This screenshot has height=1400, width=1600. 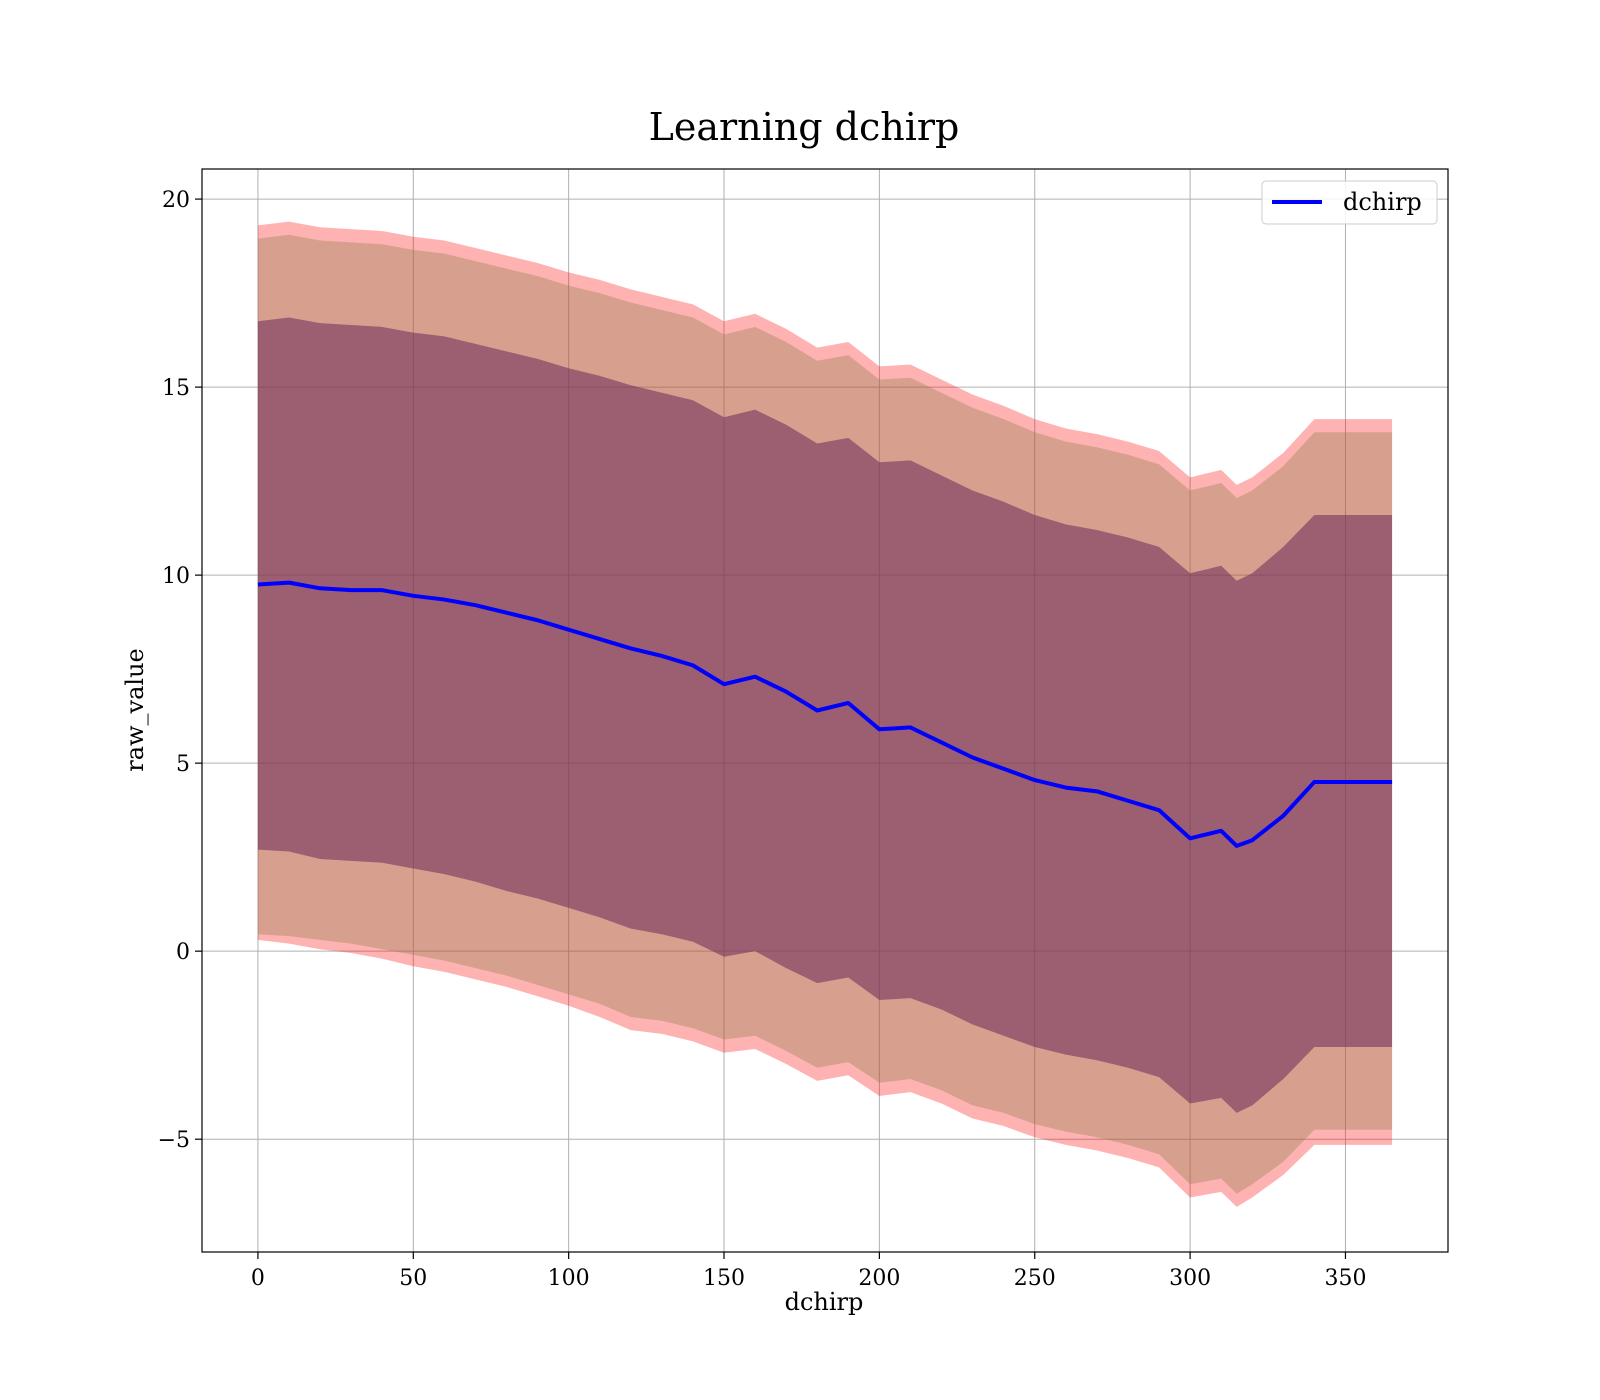 I want to click on y-tick-label: 15, so click(x=176, y=388).